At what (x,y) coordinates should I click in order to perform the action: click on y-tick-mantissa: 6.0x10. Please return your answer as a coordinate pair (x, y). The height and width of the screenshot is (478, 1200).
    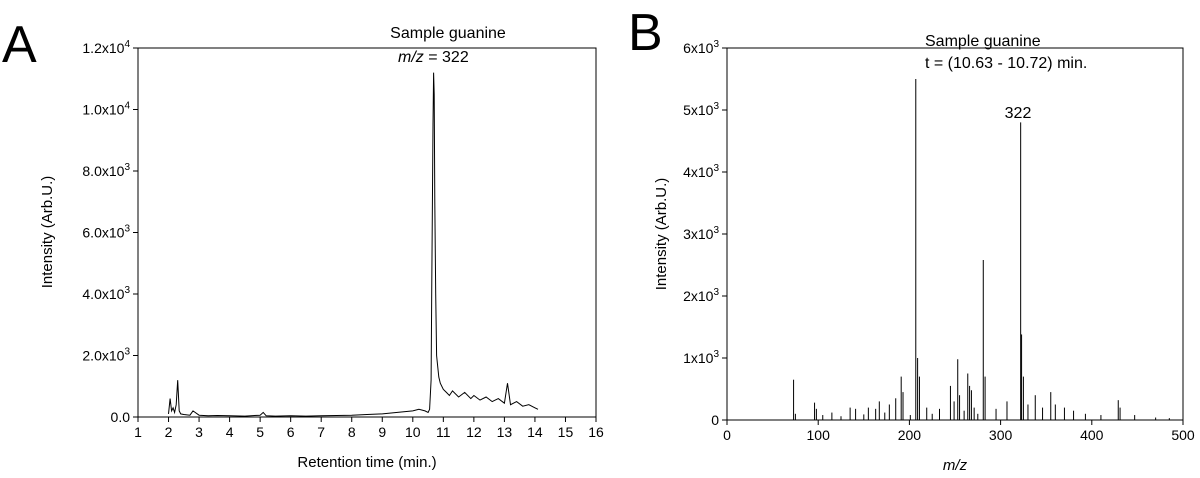
    Looking at the image, I should click on (103, 233).